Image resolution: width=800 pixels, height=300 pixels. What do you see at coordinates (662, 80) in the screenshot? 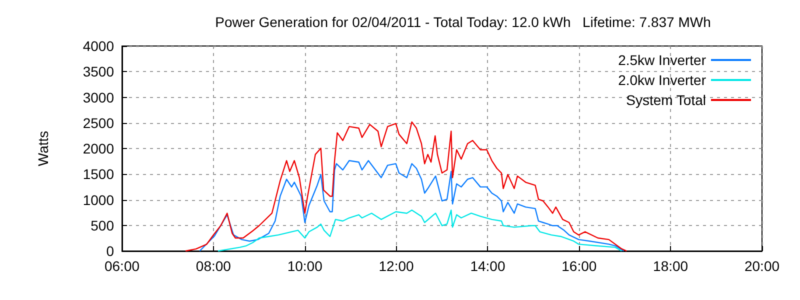
I see `legend-label: 2.0kw Inverter` at bounding box center [662, 80].